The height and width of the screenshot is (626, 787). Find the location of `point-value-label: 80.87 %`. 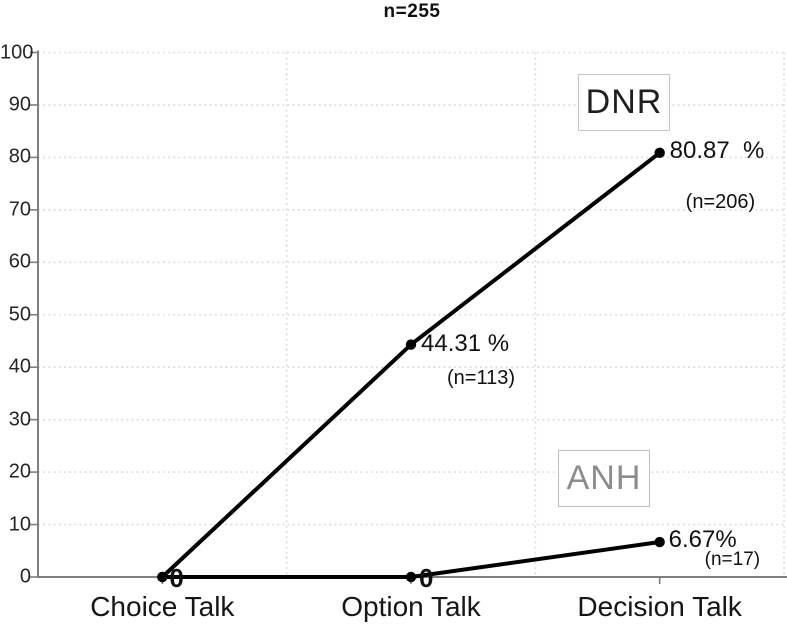

point-value-label: 80.87 % is located at coordinates (717, 150).